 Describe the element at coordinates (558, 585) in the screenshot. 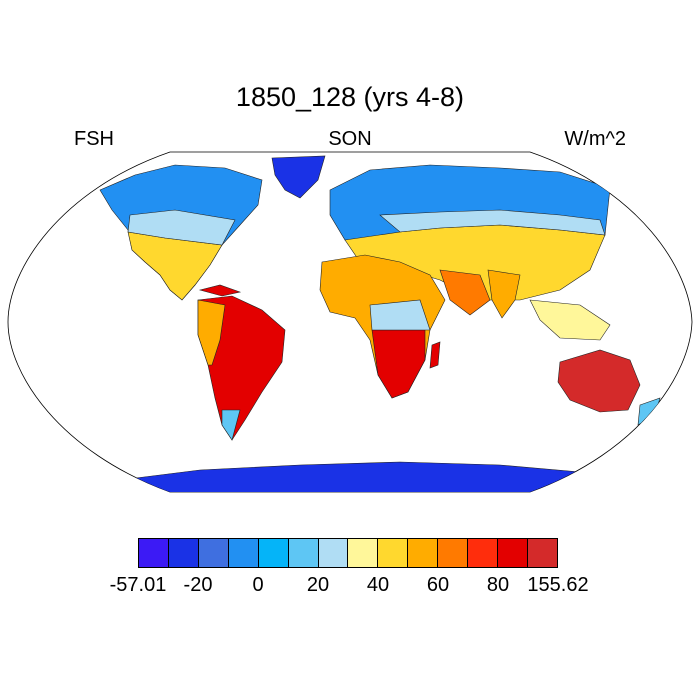

I see `colorbar-tick-label: 155.62` at that location.